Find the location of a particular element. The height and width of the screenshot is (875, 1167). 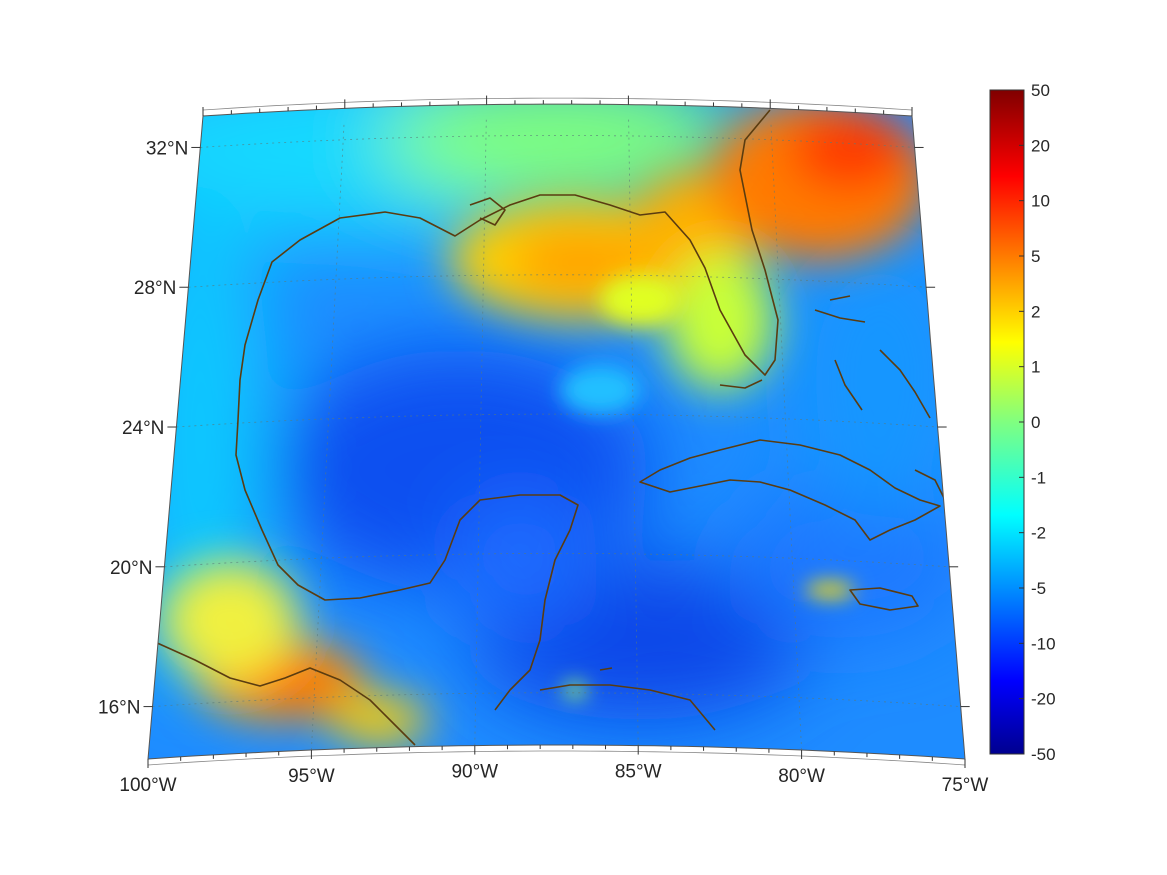

colorbar-tick-label: 50 is located at coordinates (1040, 90).